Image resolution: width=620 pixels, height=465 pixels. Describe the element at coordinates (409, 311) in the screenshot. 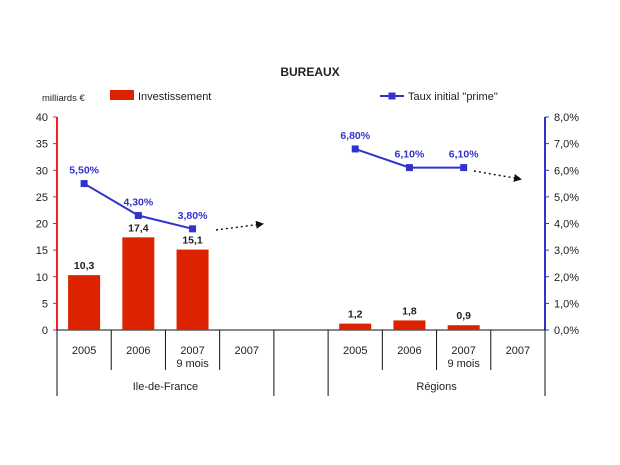

I see `bar-value-label: 1,8` at that location.